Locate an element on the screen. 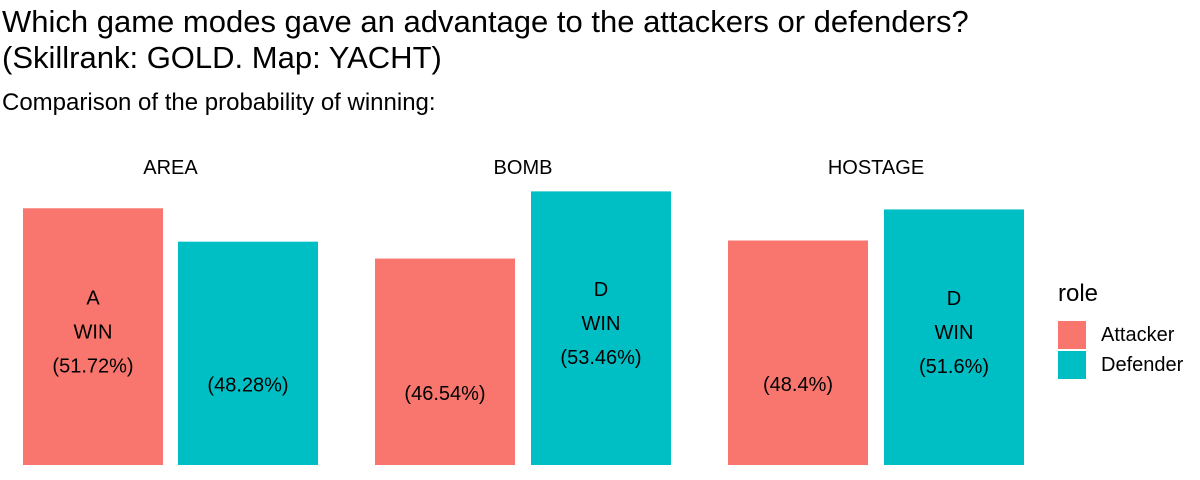  legend-key-attacker is located at coordinates (1072, 335).